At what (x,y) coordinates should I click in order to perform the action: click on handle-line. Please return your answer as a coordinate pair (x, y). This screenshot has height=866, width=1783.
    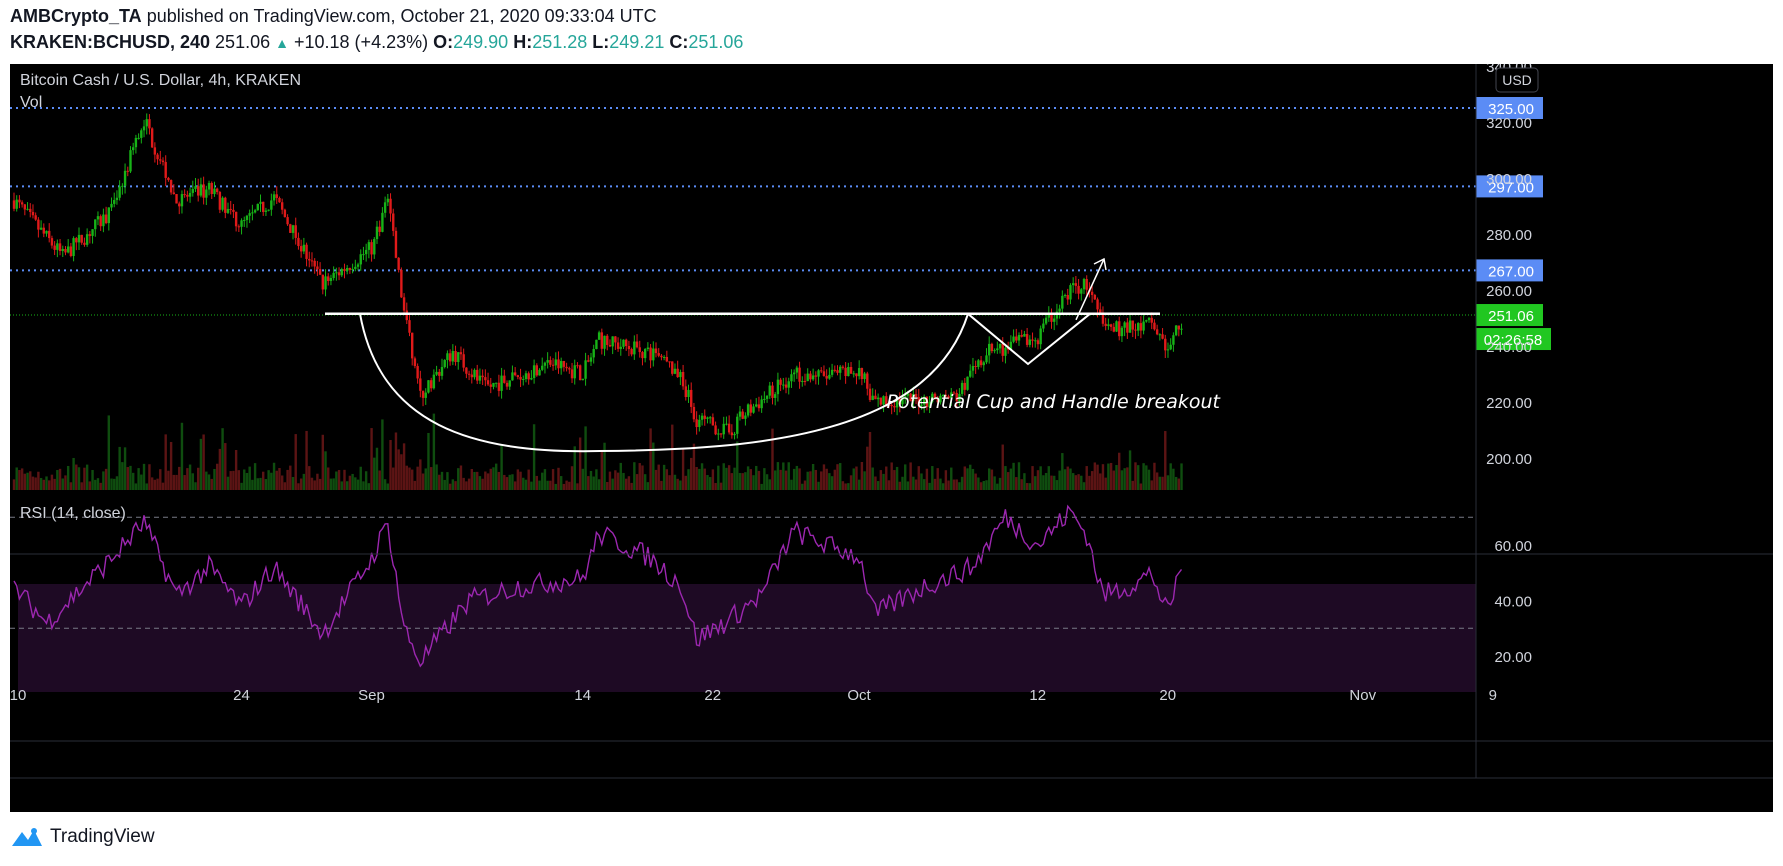
    Looking at the image, I should click on (1029, 339).